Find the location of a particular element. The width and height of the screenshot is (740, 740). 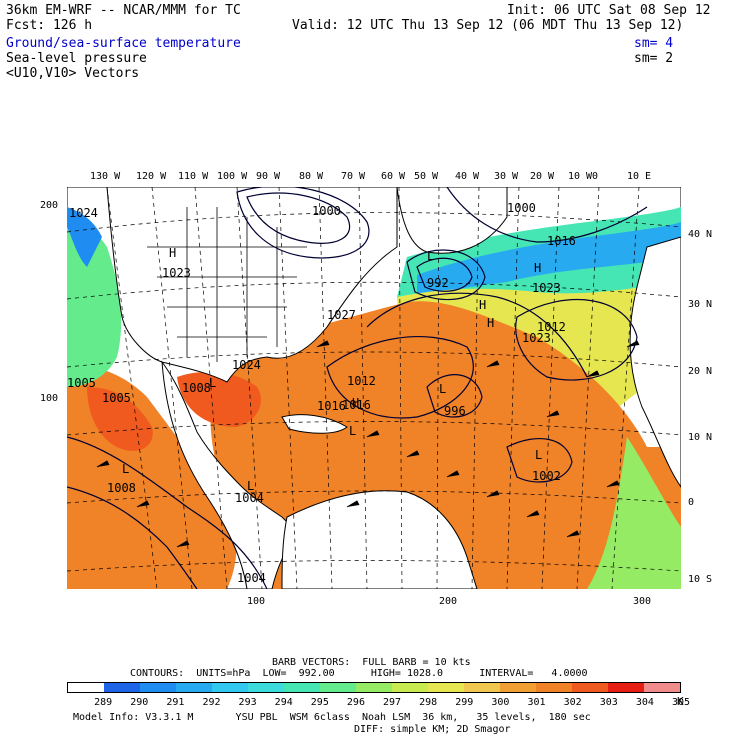

field-slp-label: Sea-level pressure is located at coordinates (76, 58).